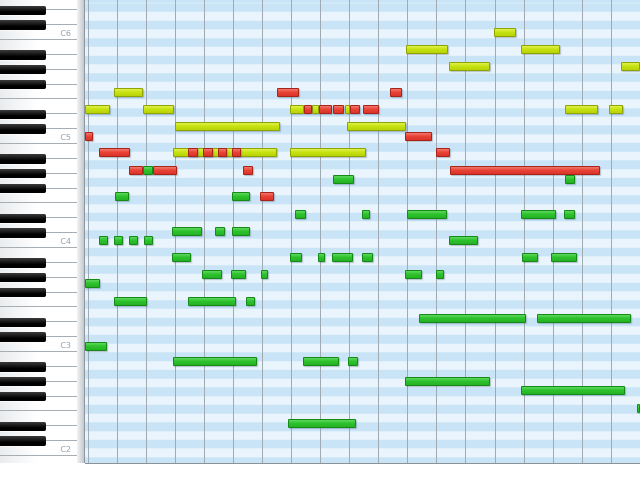 The image size is (640, 495). I want to click on piano-keyboard: C6 C5 C4 C3 C2, so click(38, 231).